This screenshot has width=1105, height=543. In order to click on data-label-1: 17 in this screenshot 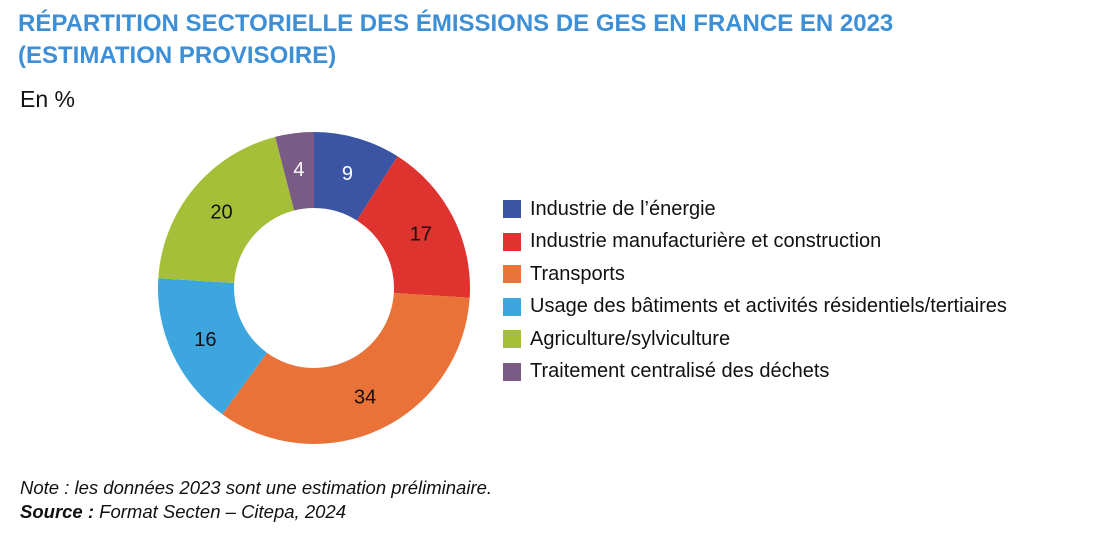, I will do `click(421, 235)`.